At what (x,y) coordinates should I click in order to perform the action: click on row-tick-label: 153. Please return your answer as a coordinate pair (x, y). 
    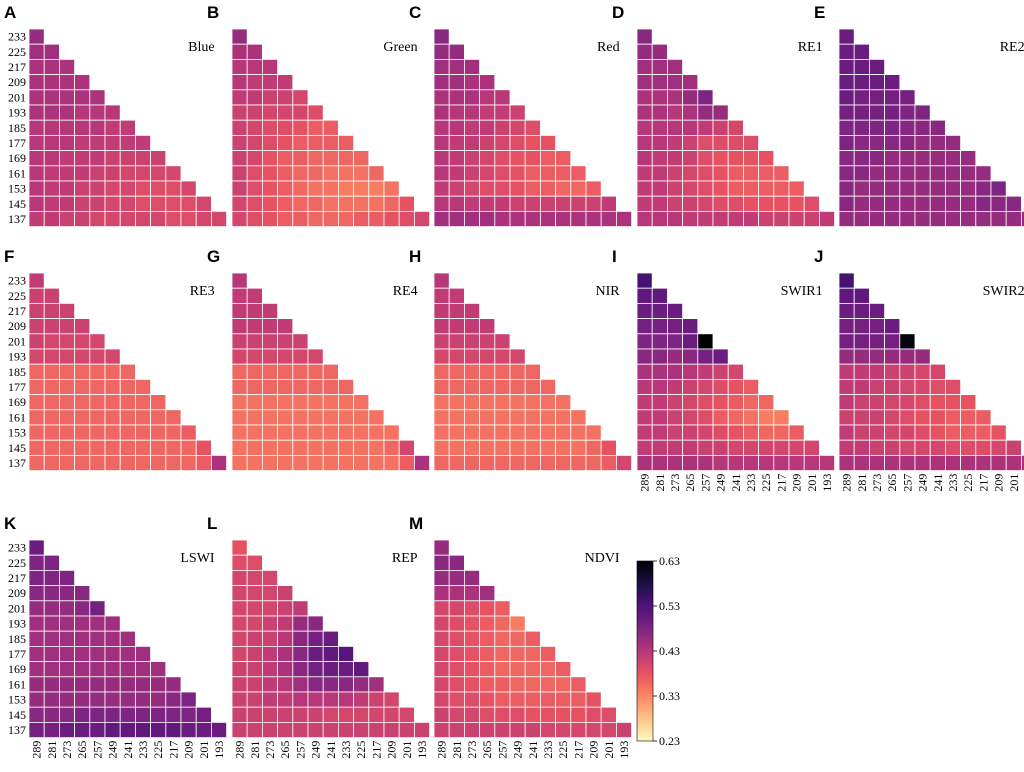
    Looking at the image, I should click on (17, 433).